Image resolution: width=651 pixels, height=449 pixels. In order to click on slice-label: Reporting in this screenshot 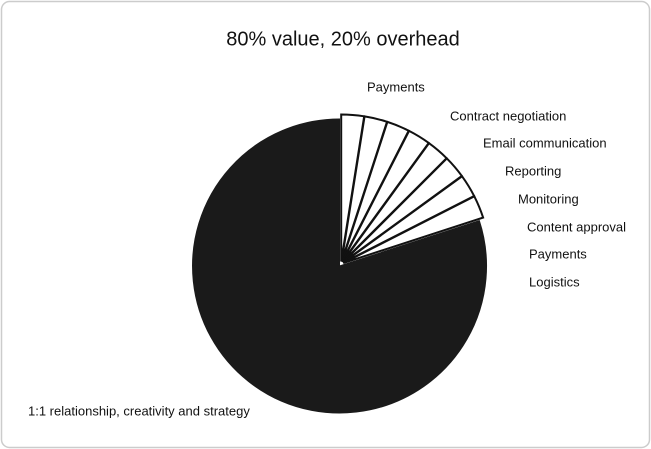, I will do `click(533, 170)`.